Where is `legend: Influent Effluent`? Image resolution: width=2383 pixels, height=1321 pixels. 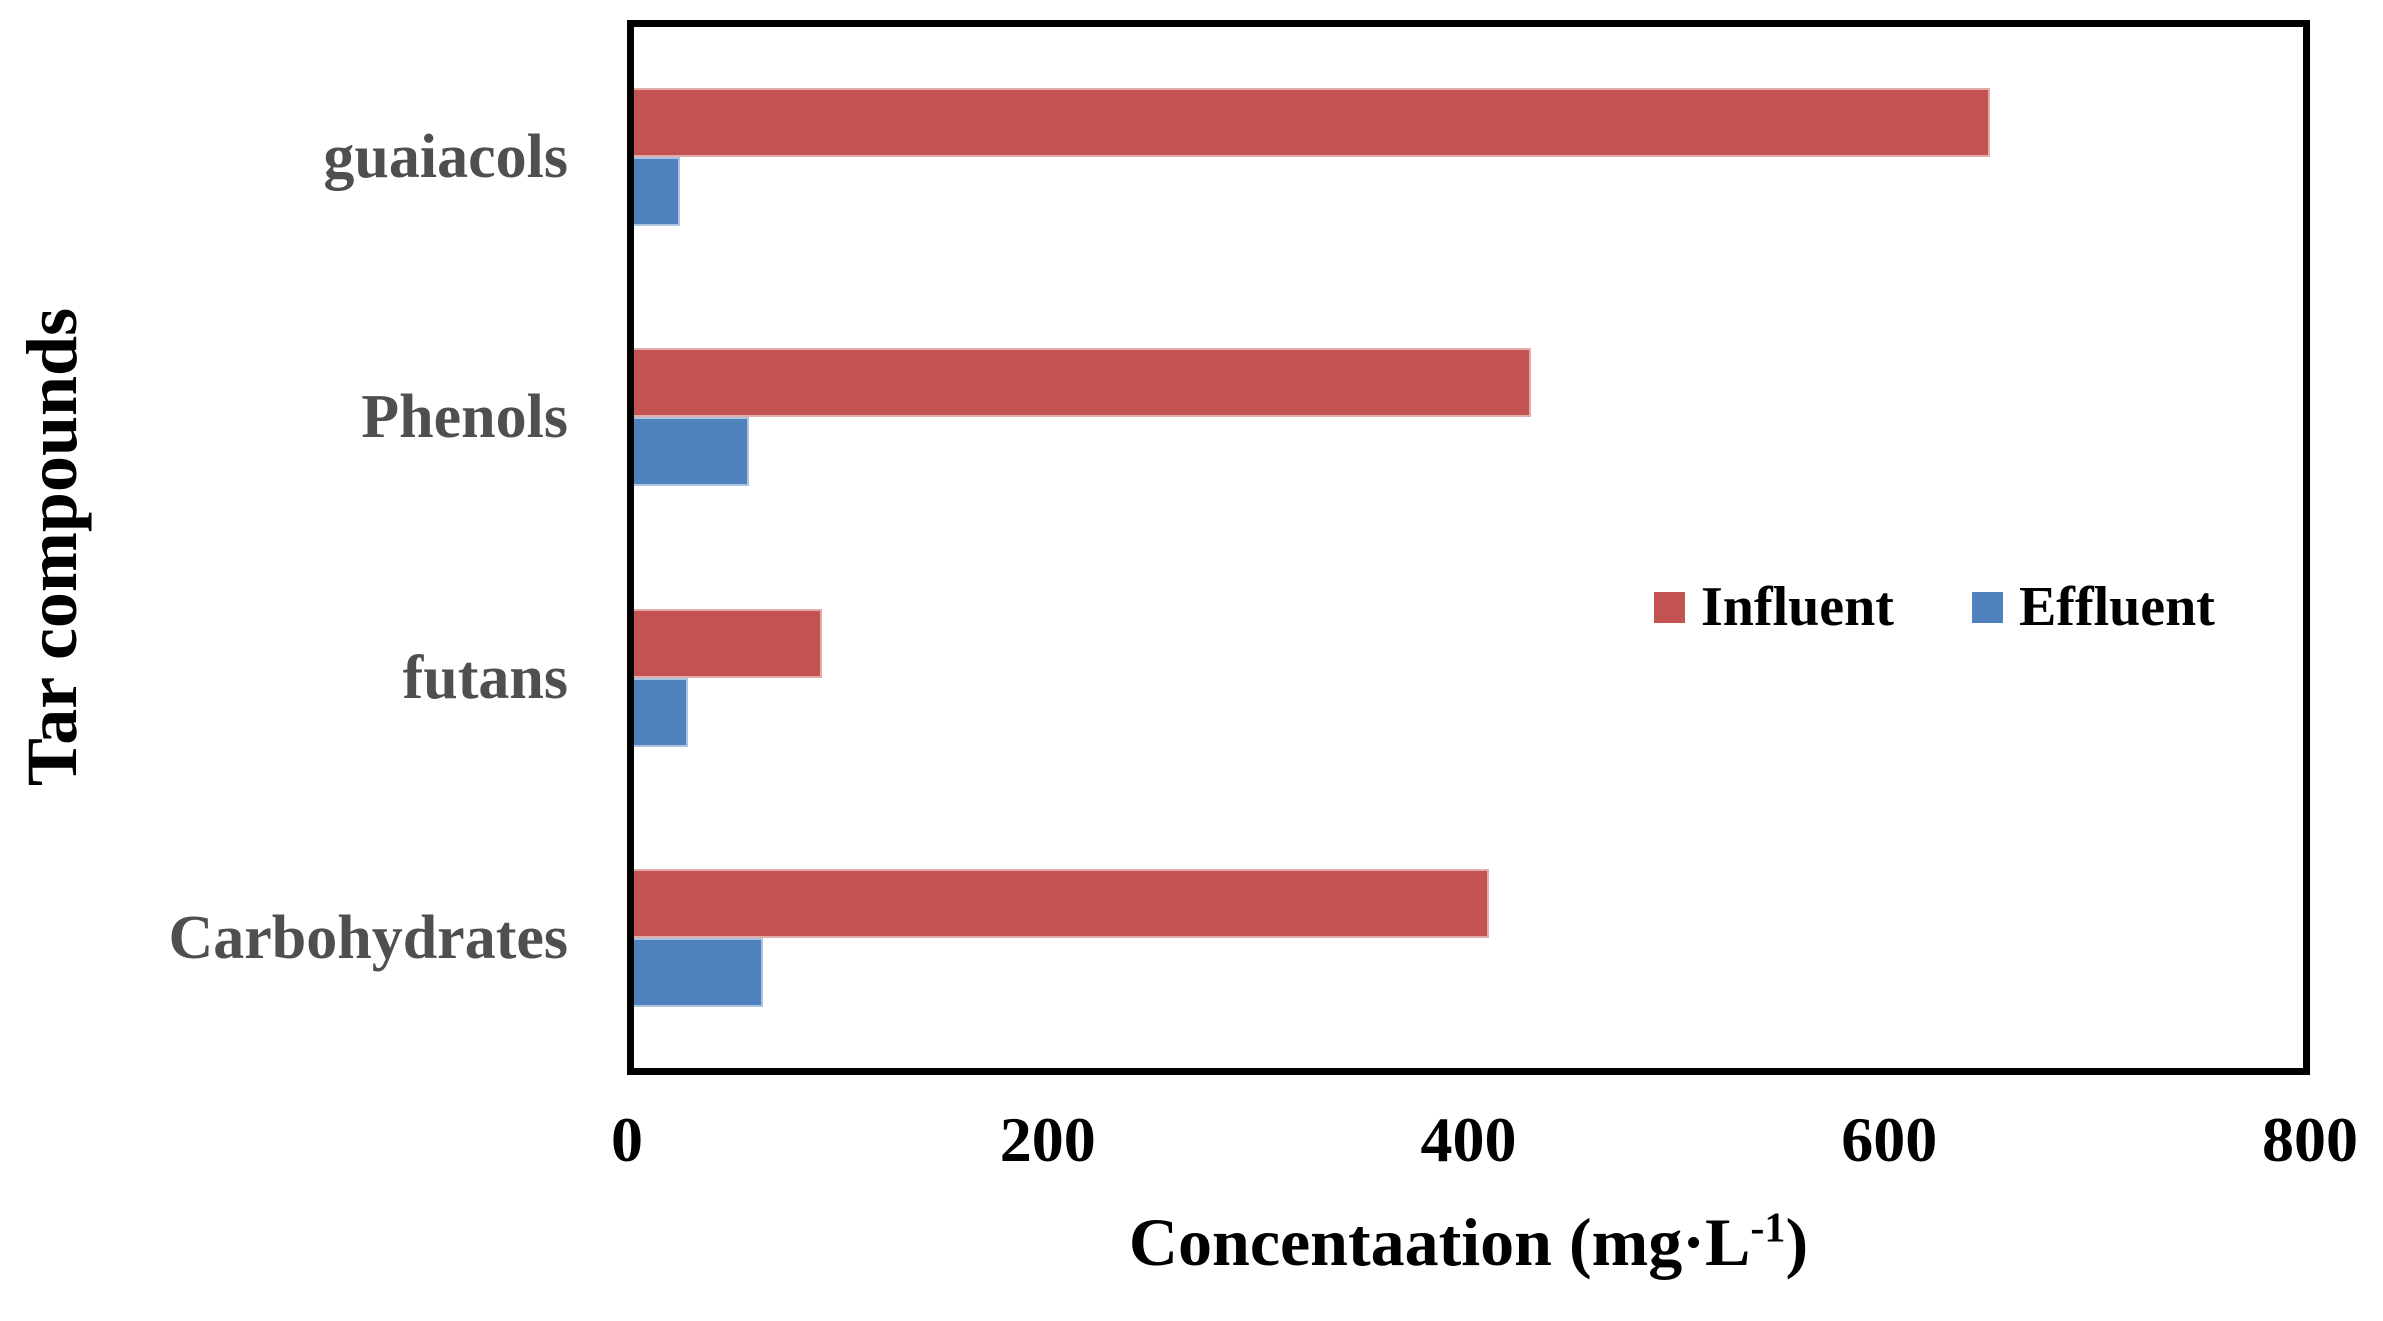 legend: Influent Effluent is located at coordinates (1934, 607).